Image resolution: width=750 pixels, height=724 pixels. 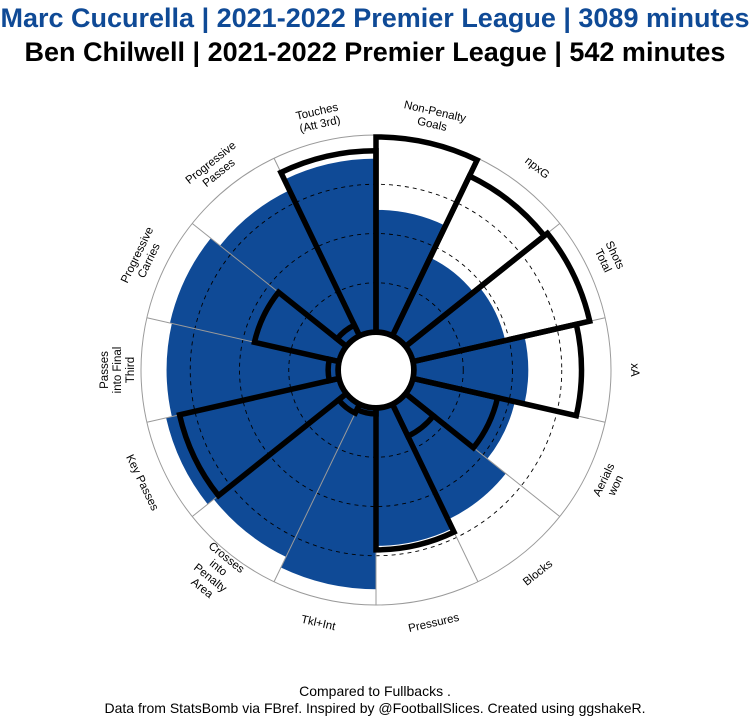 What do you see at coordinates (375, 691) in the screenshot?
I see `comparison-caption: Compared to Fullbacks .` at bounding box center [375, 691].